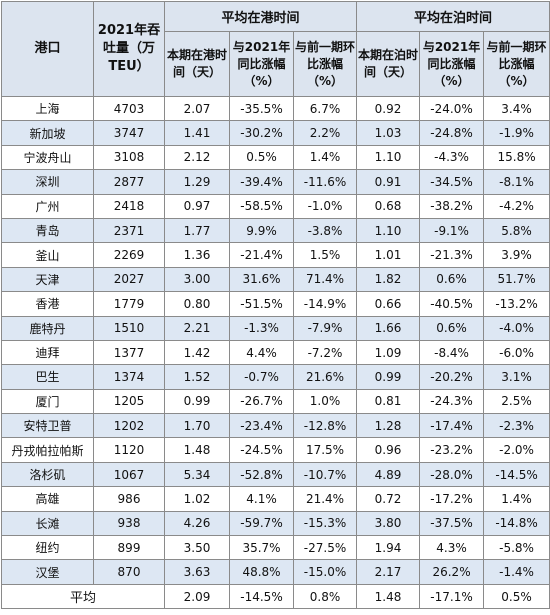 The height and width of the screenshot is (615, 550). Describe the element at coordinates (197, 596) in the screenshot. I see `table-cell: 2.09` at that location.